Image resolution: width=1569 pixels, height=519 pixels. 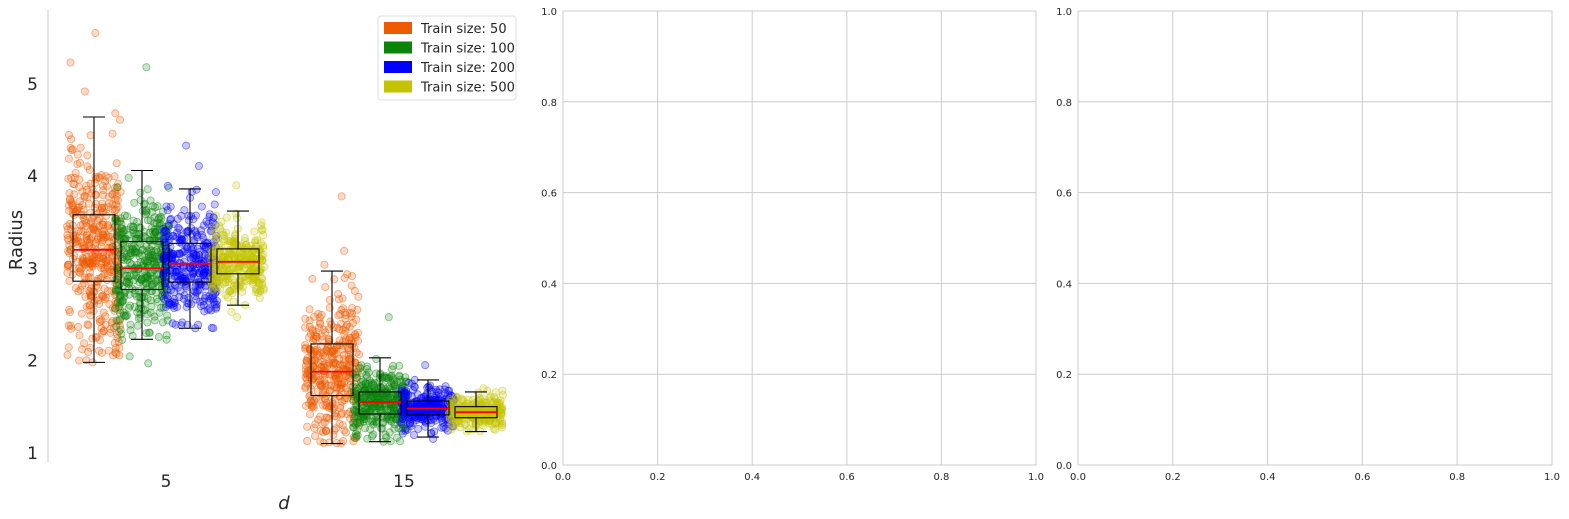 What do you see at coordinates (1457, 477) in the screenshot?
I see `x-tick-label: 0.8` at bounding box center [1457, 477].